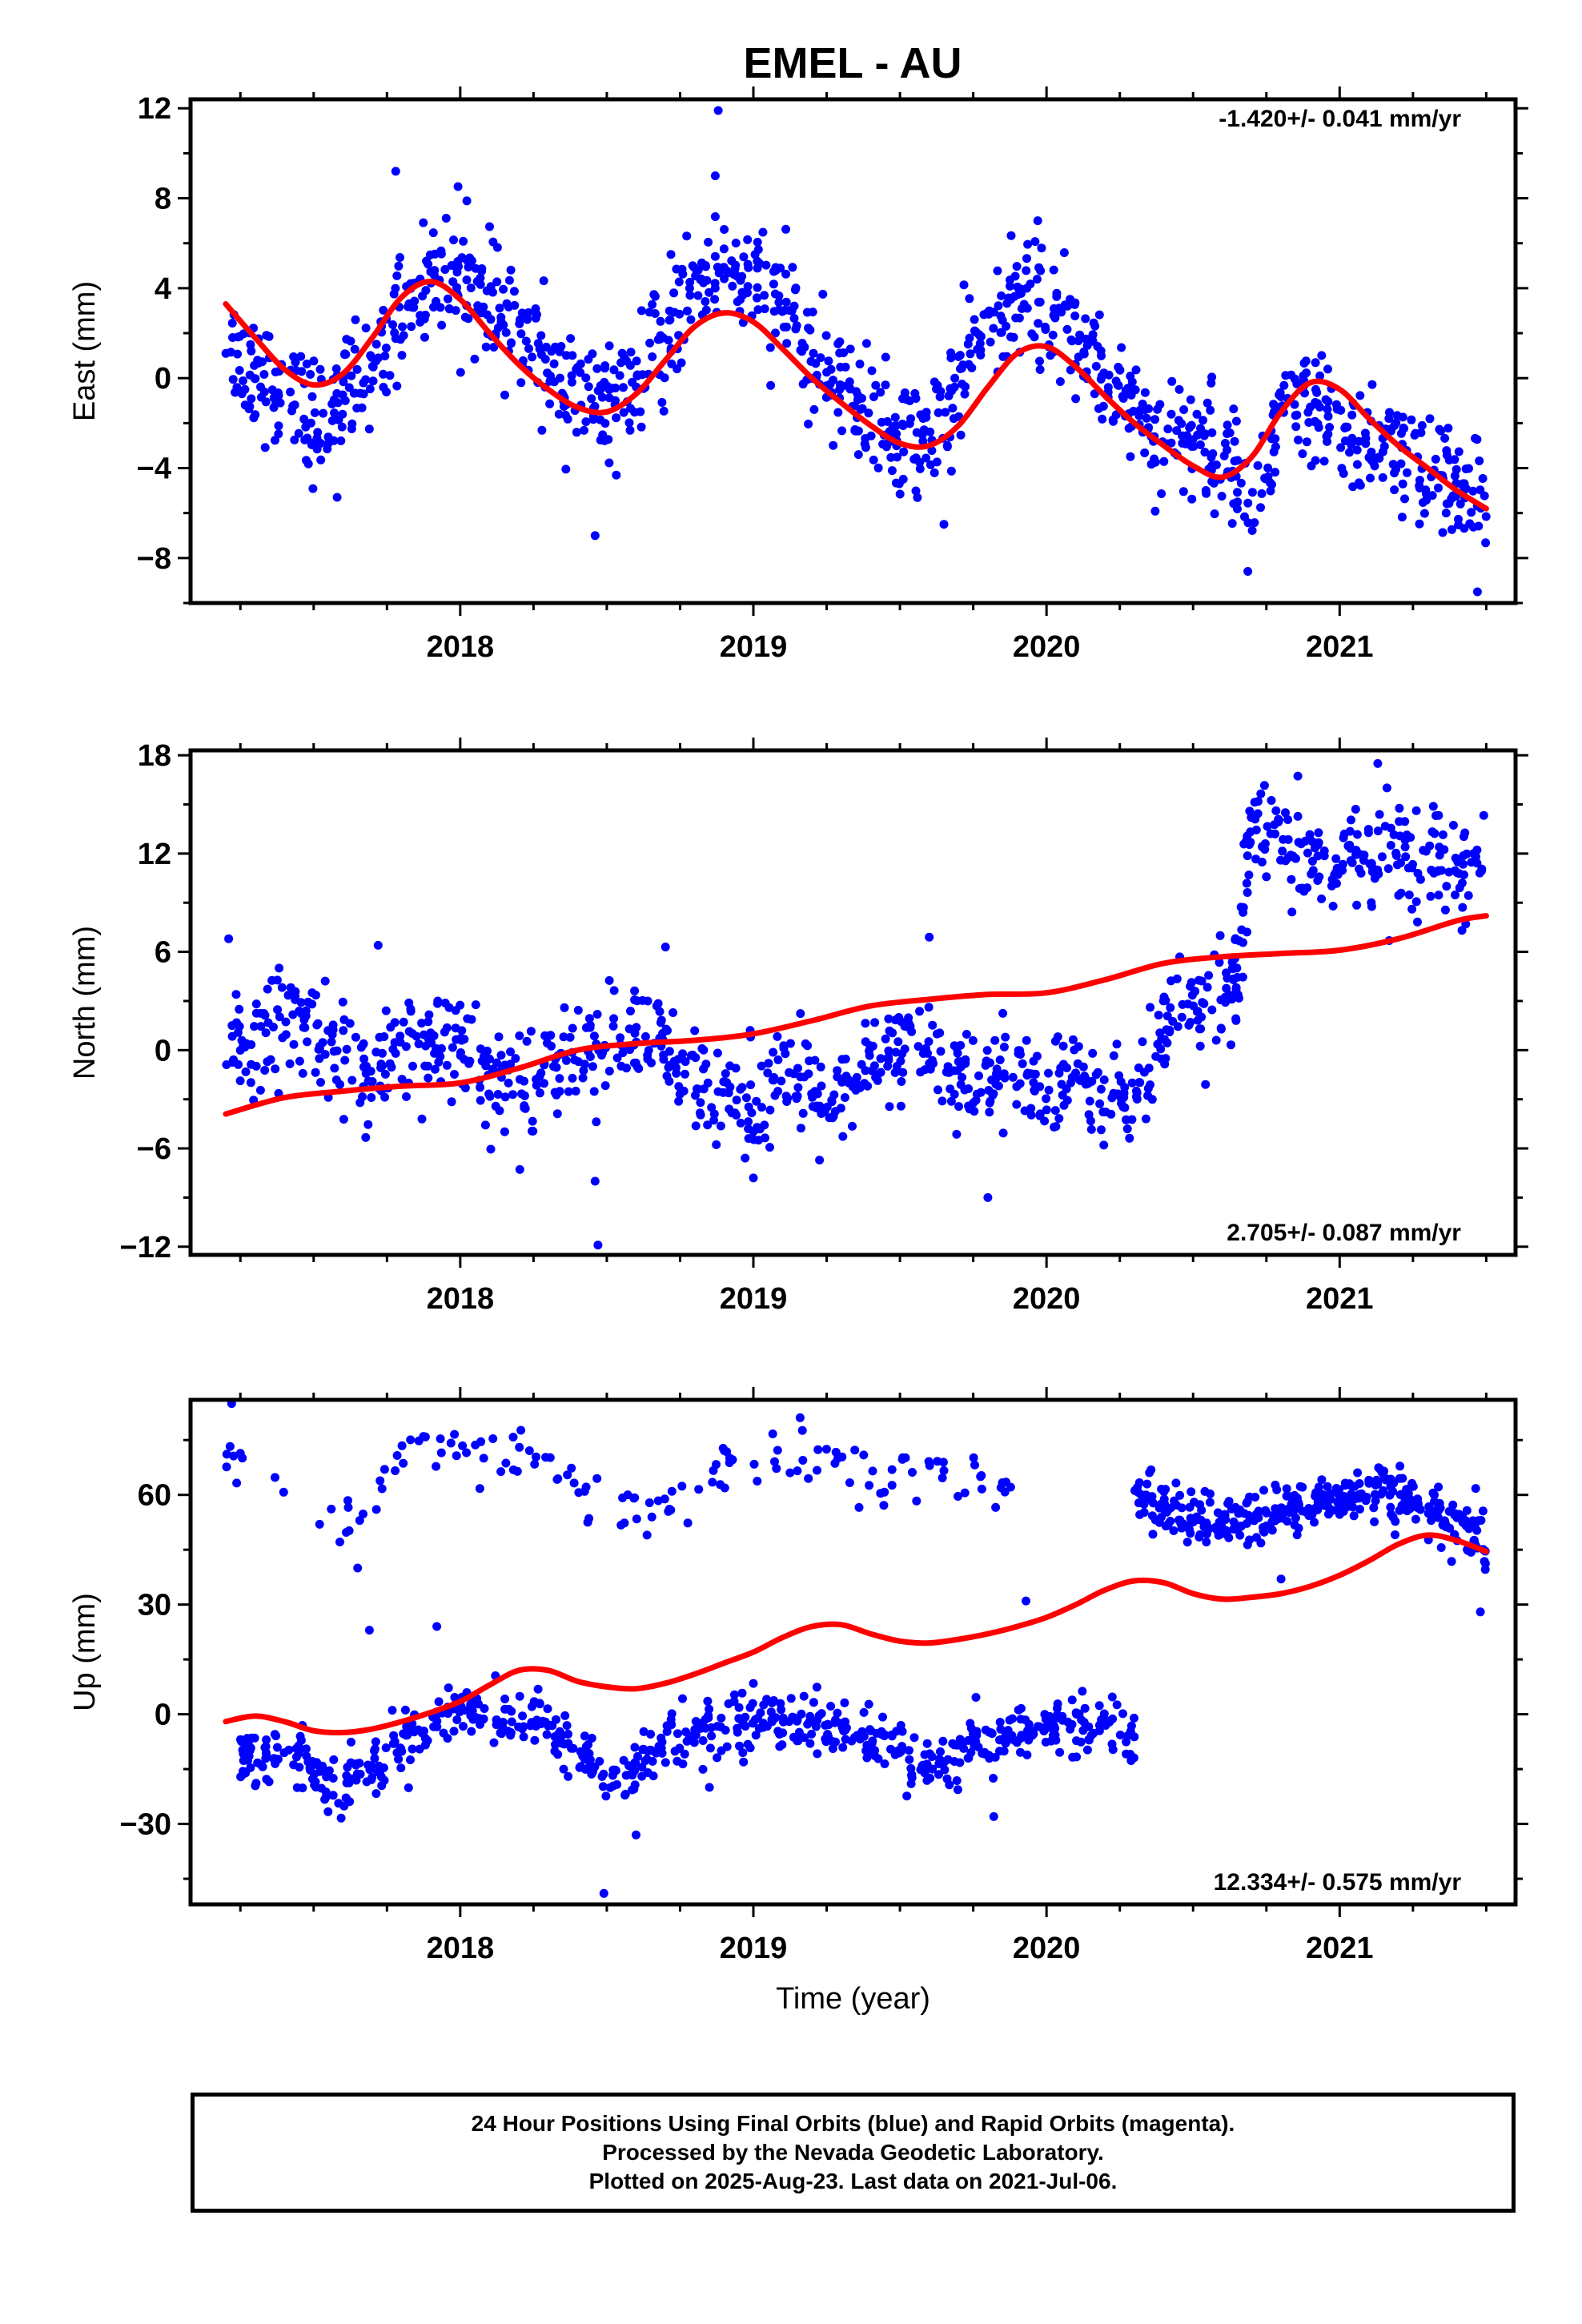 This screenshot has width=1582, height=2324. Describe the element at coordinates (154, 559) in the screenshot. I see `east-y-tick-label: −8` at that location.